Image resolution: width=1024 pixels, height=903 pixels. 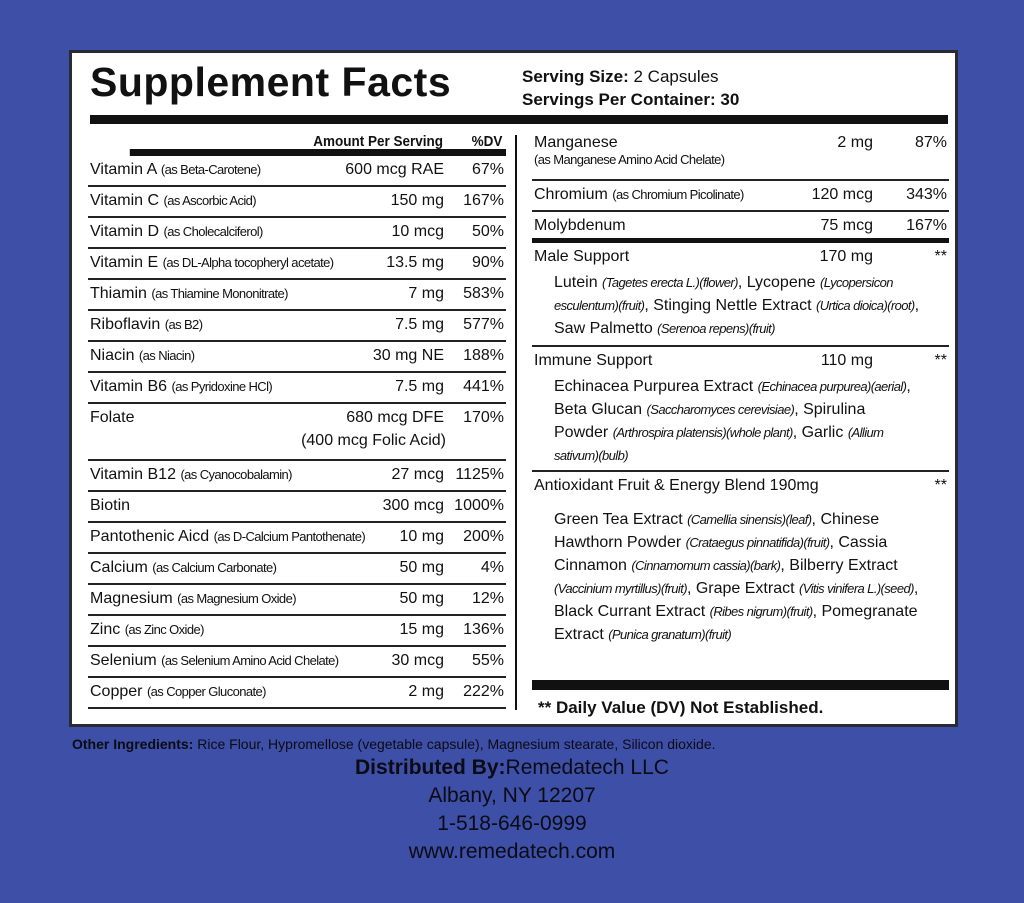 I want to click on daily-value: 441%, so click(x=483, y=386).